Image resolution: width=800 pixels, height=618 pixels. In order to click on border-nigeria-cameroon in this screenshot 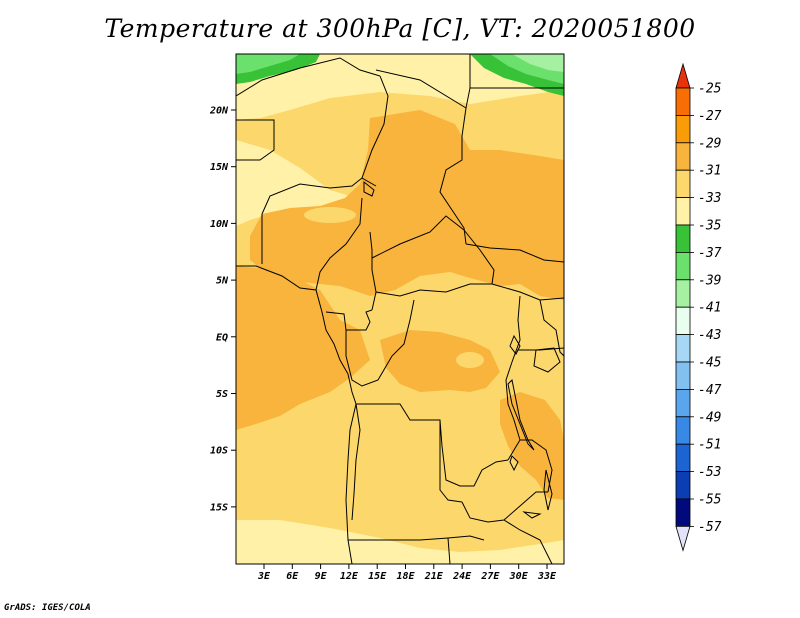, I will do `click(339, 244)`.